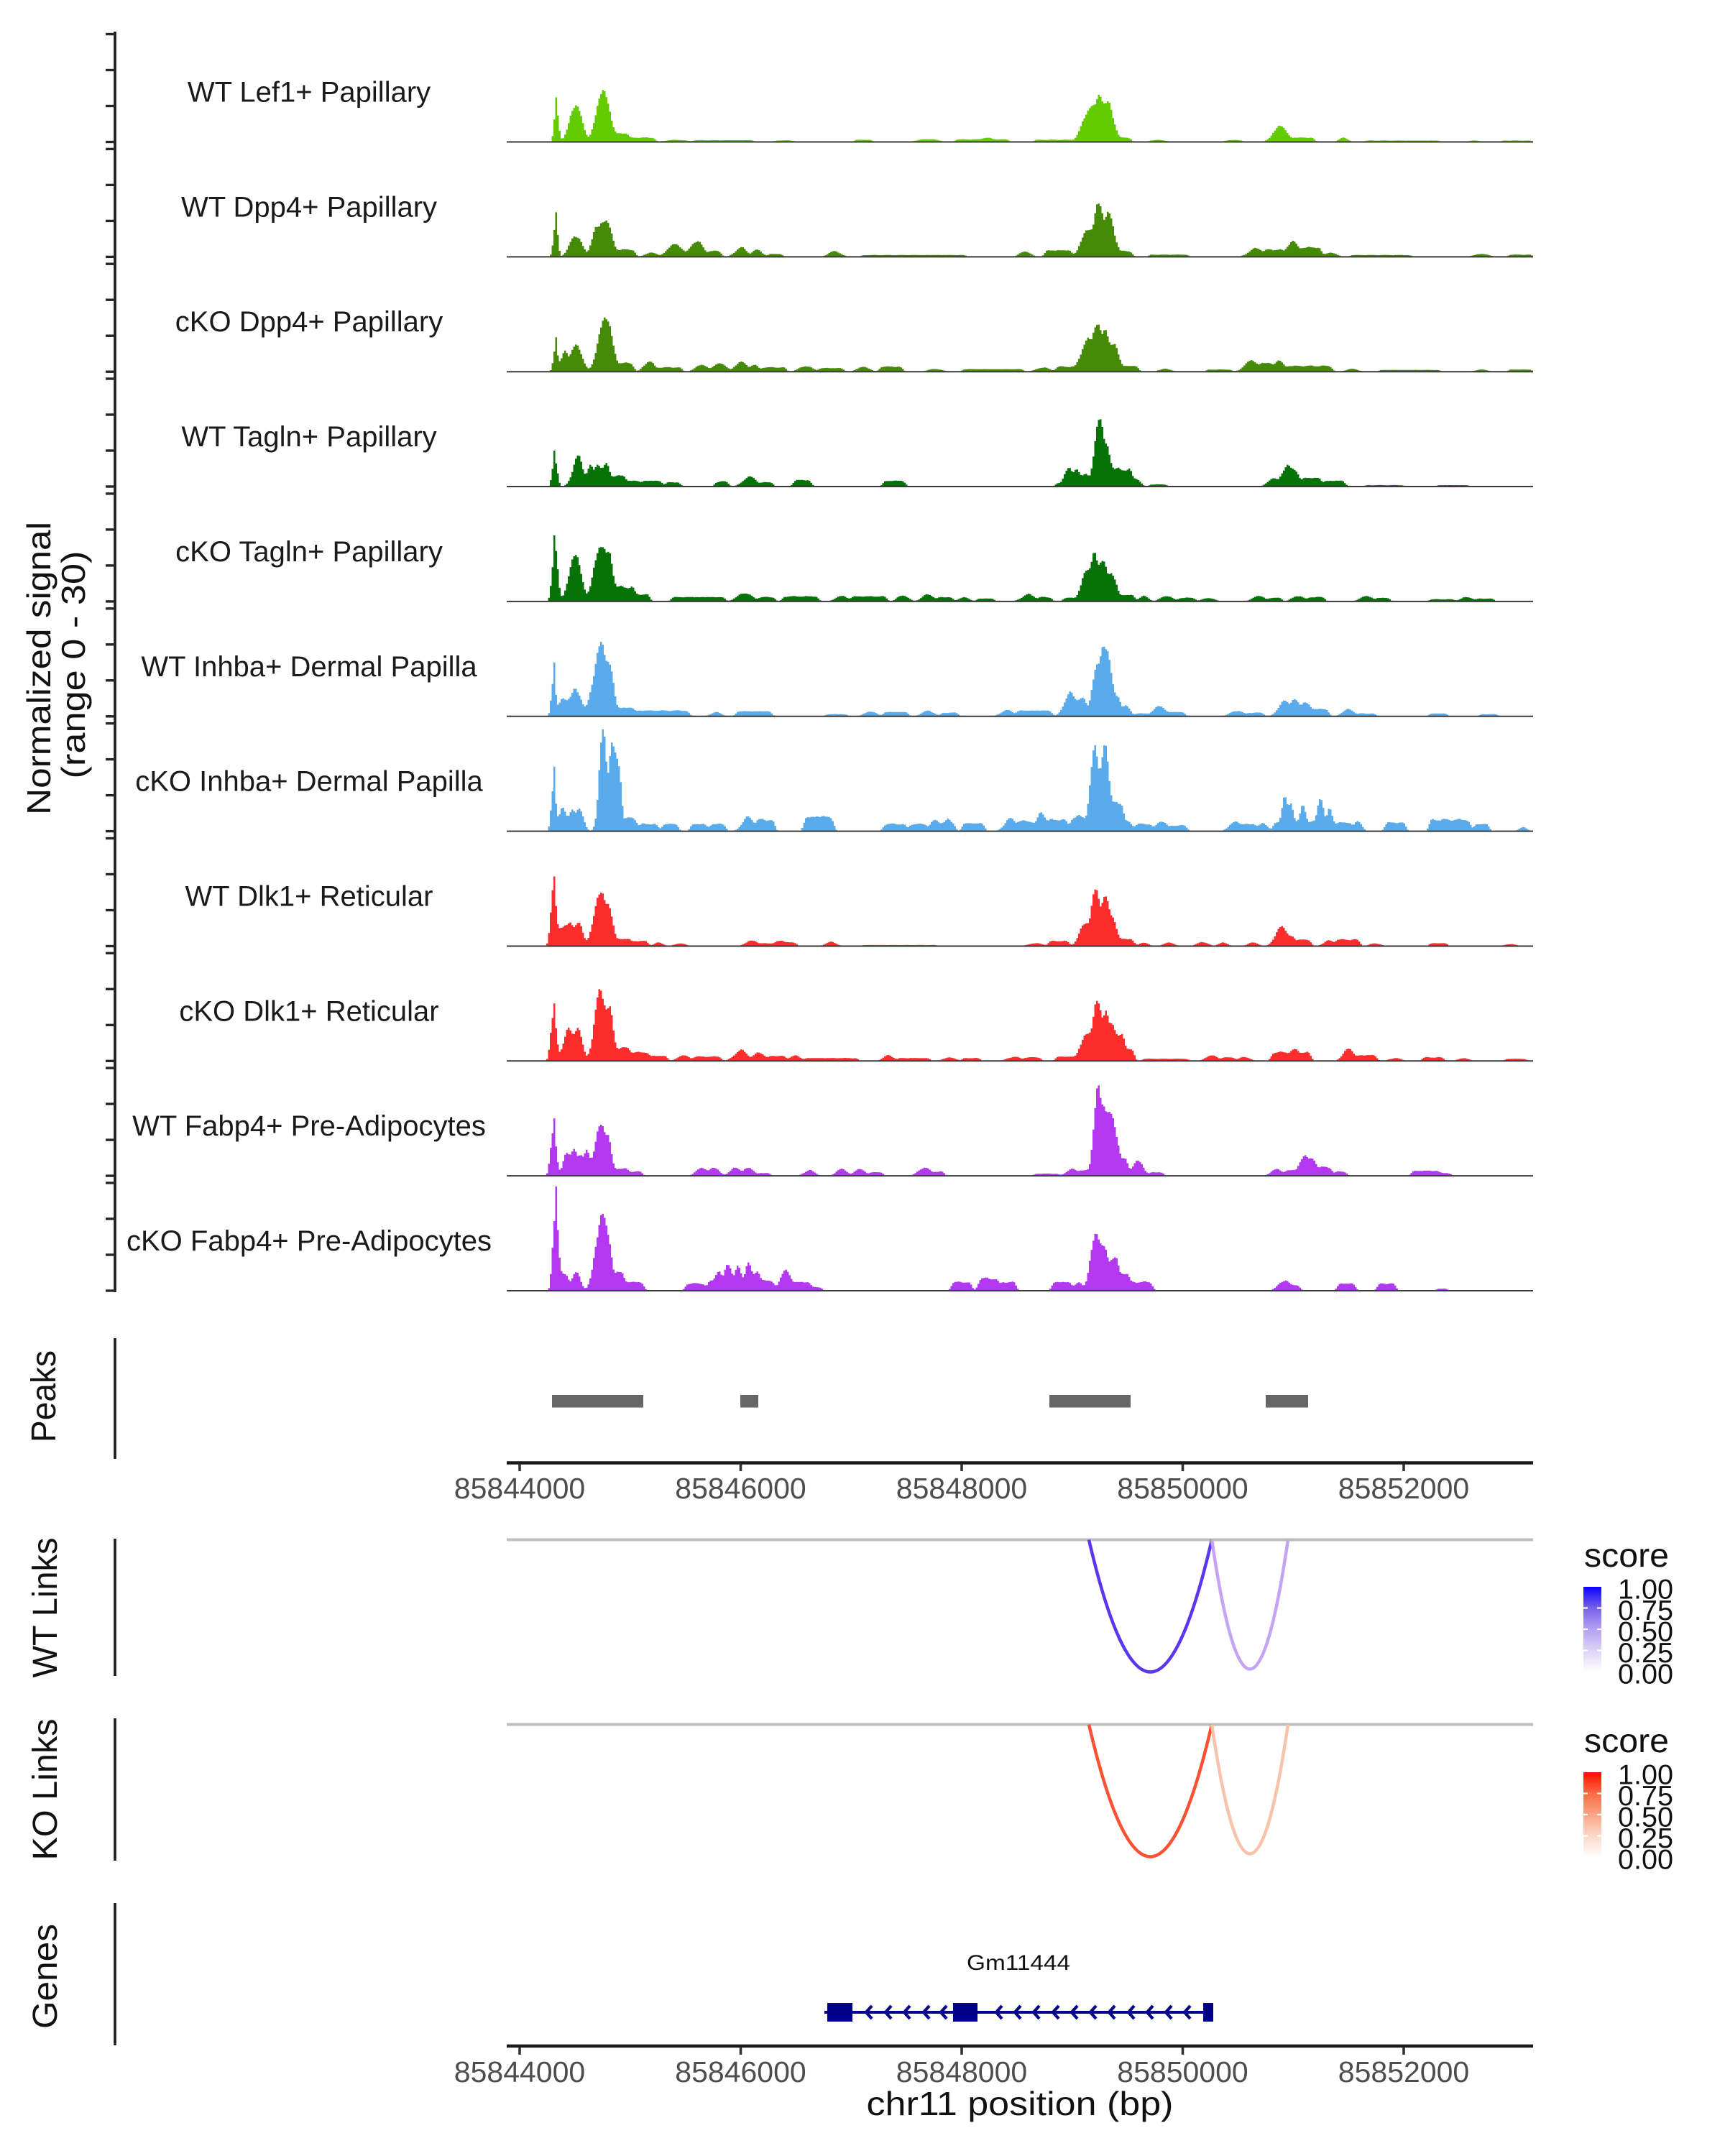 This screenshot has width=1725, height=2156. I want to click on svg-text: WT Lef1+ Papillary, so click(309, 93).